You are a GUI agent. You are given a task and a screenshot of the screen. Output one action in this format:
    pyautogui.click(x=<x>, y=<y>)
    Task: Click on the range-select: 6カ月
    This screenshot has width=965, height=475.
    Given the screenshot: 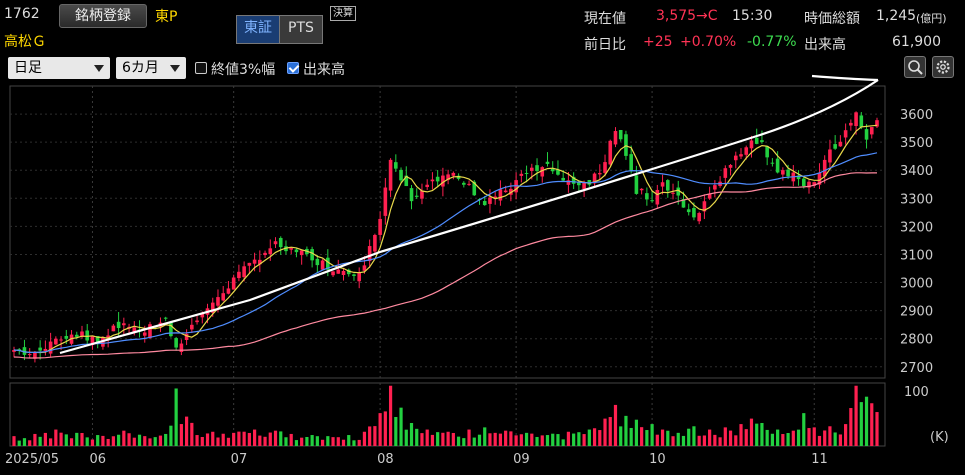 What is the action you would take?
    pyautogui.click(x=151, y=68)
    